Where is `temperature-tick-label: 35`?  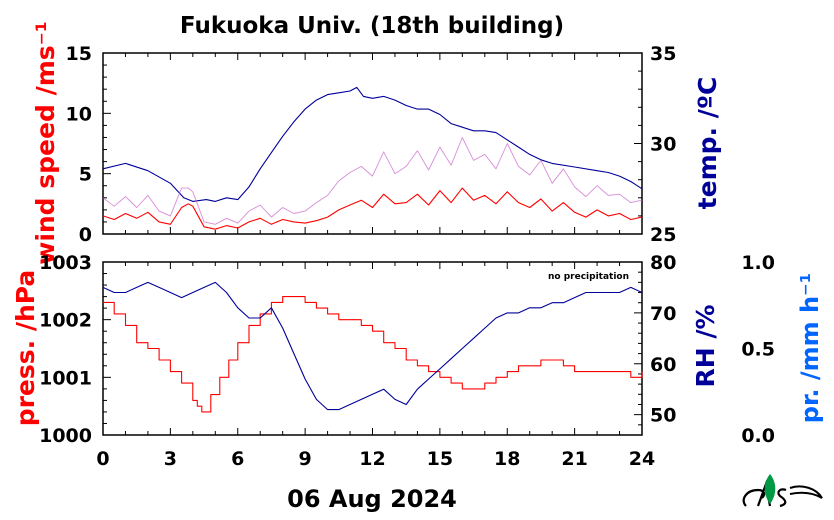
temperature-tick-label: 35 is located at coordinates (663, 54).